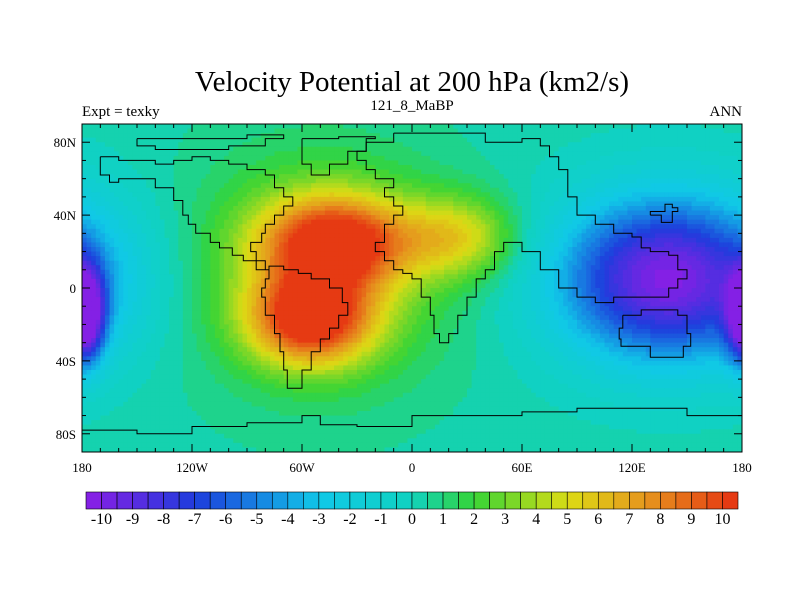  Describe the element at coordinates (411, 106) in the screenshot. I see `subtitle-center: 121_8_MaBP` at that location.